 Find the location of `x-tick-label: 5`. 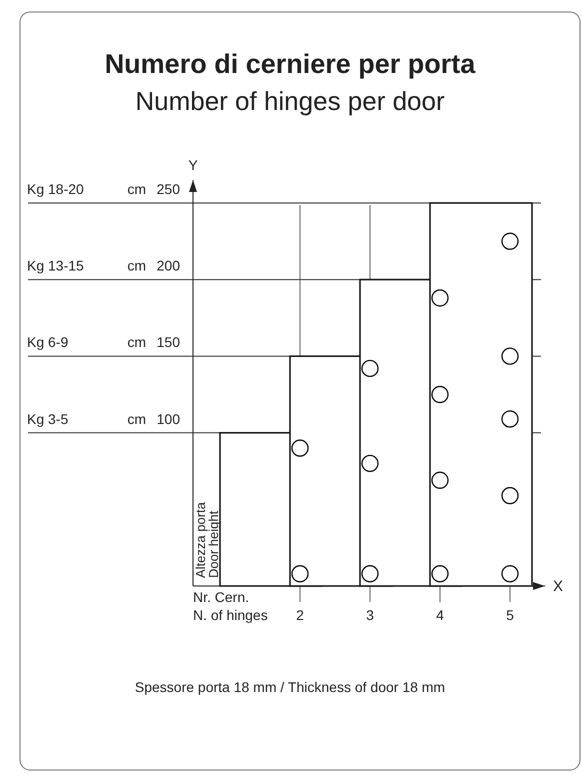

x-tick-label: 5 is located at coordinates (510, 615).